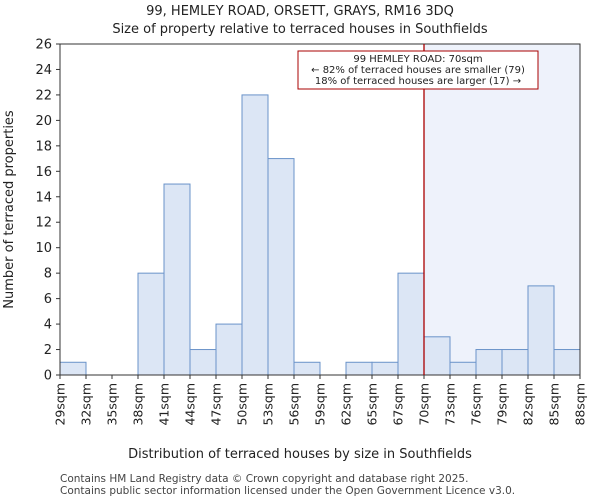  I want to click on bar-70sqm, so click(437, 356).